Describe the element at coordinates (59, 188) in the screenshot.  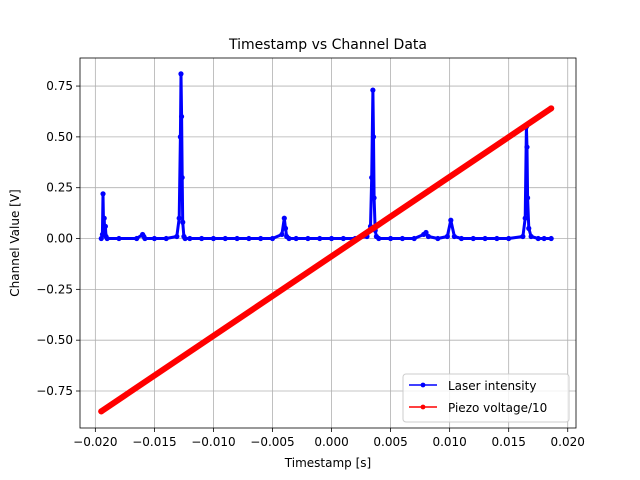
I see `y-tick-label: 0.25` at that location.